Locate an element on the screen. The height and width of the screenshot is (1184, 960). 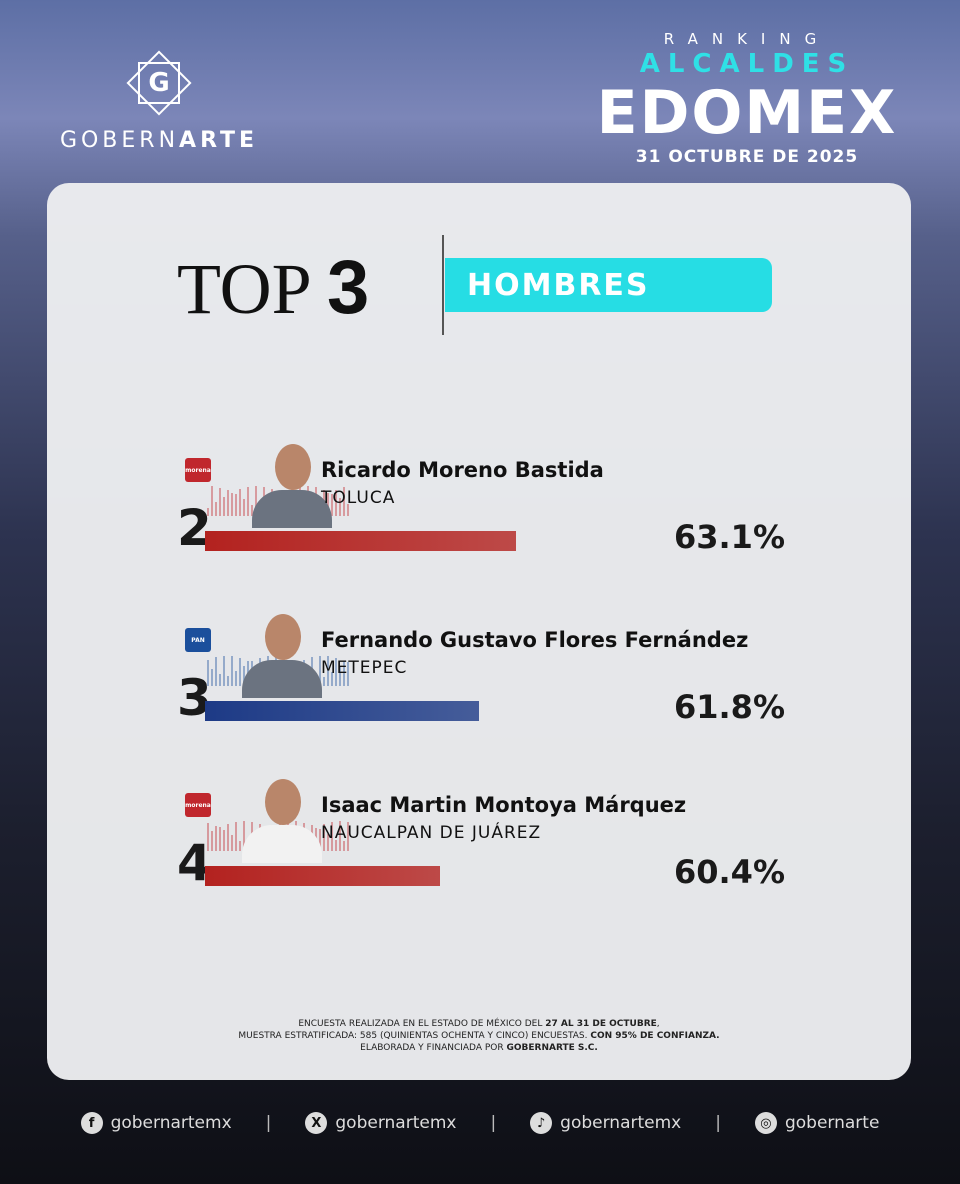
municipality: TOLUCA is located at coordinates (358, 498).